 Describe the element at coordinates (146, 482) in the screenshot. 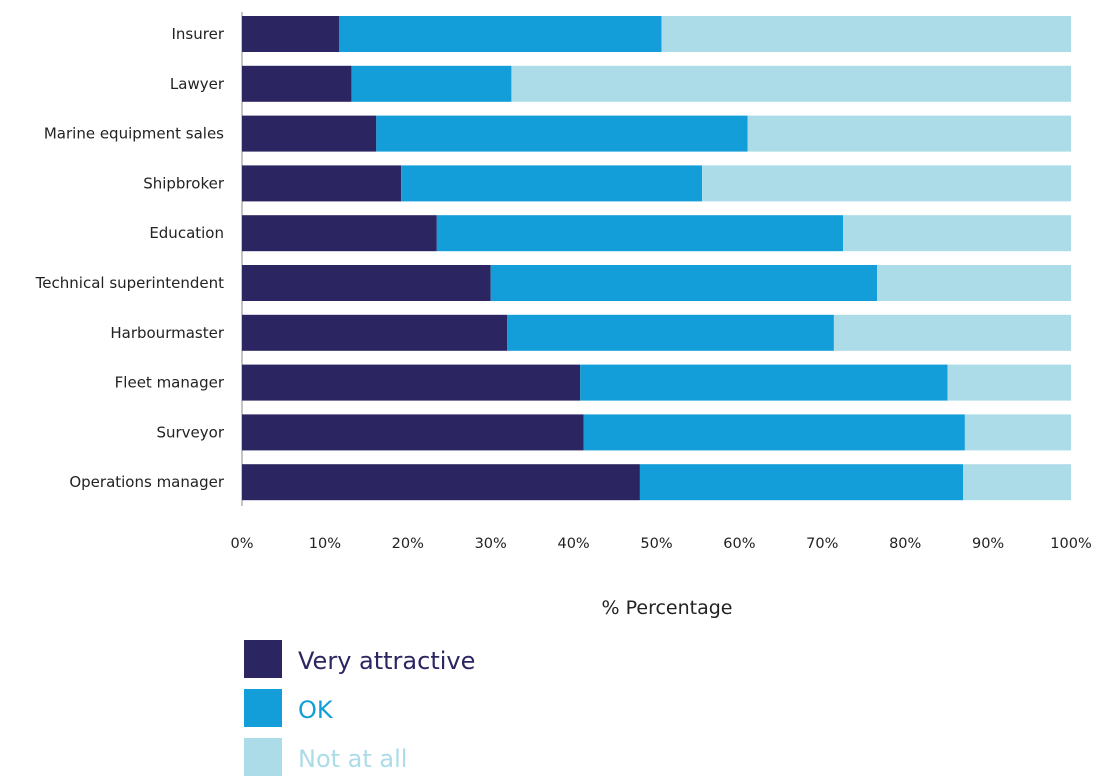

I see `category-label: Operations manager` at that location.